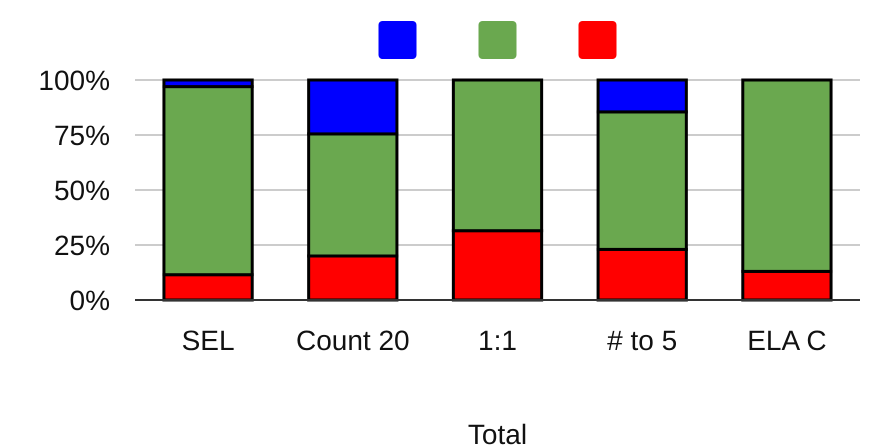 The height and width of the screenshot is (448, 885). What do you see at coordinates (498, 433) in the screenshot?
I see `x-axis-title: Total` at bounding box center [498, 433].